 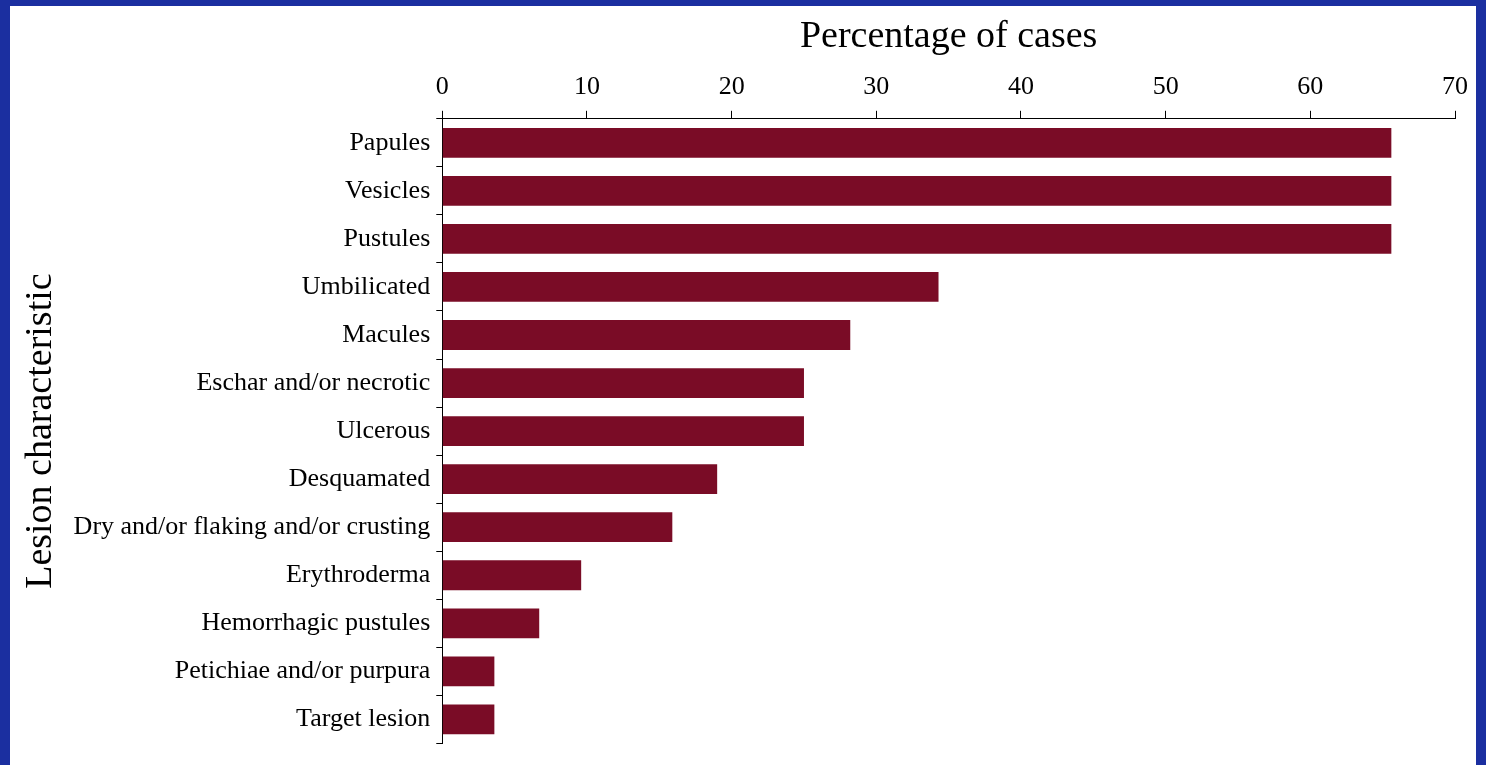 I want to click on y-tick-label: Desquamated, so click(x=359, y=477).